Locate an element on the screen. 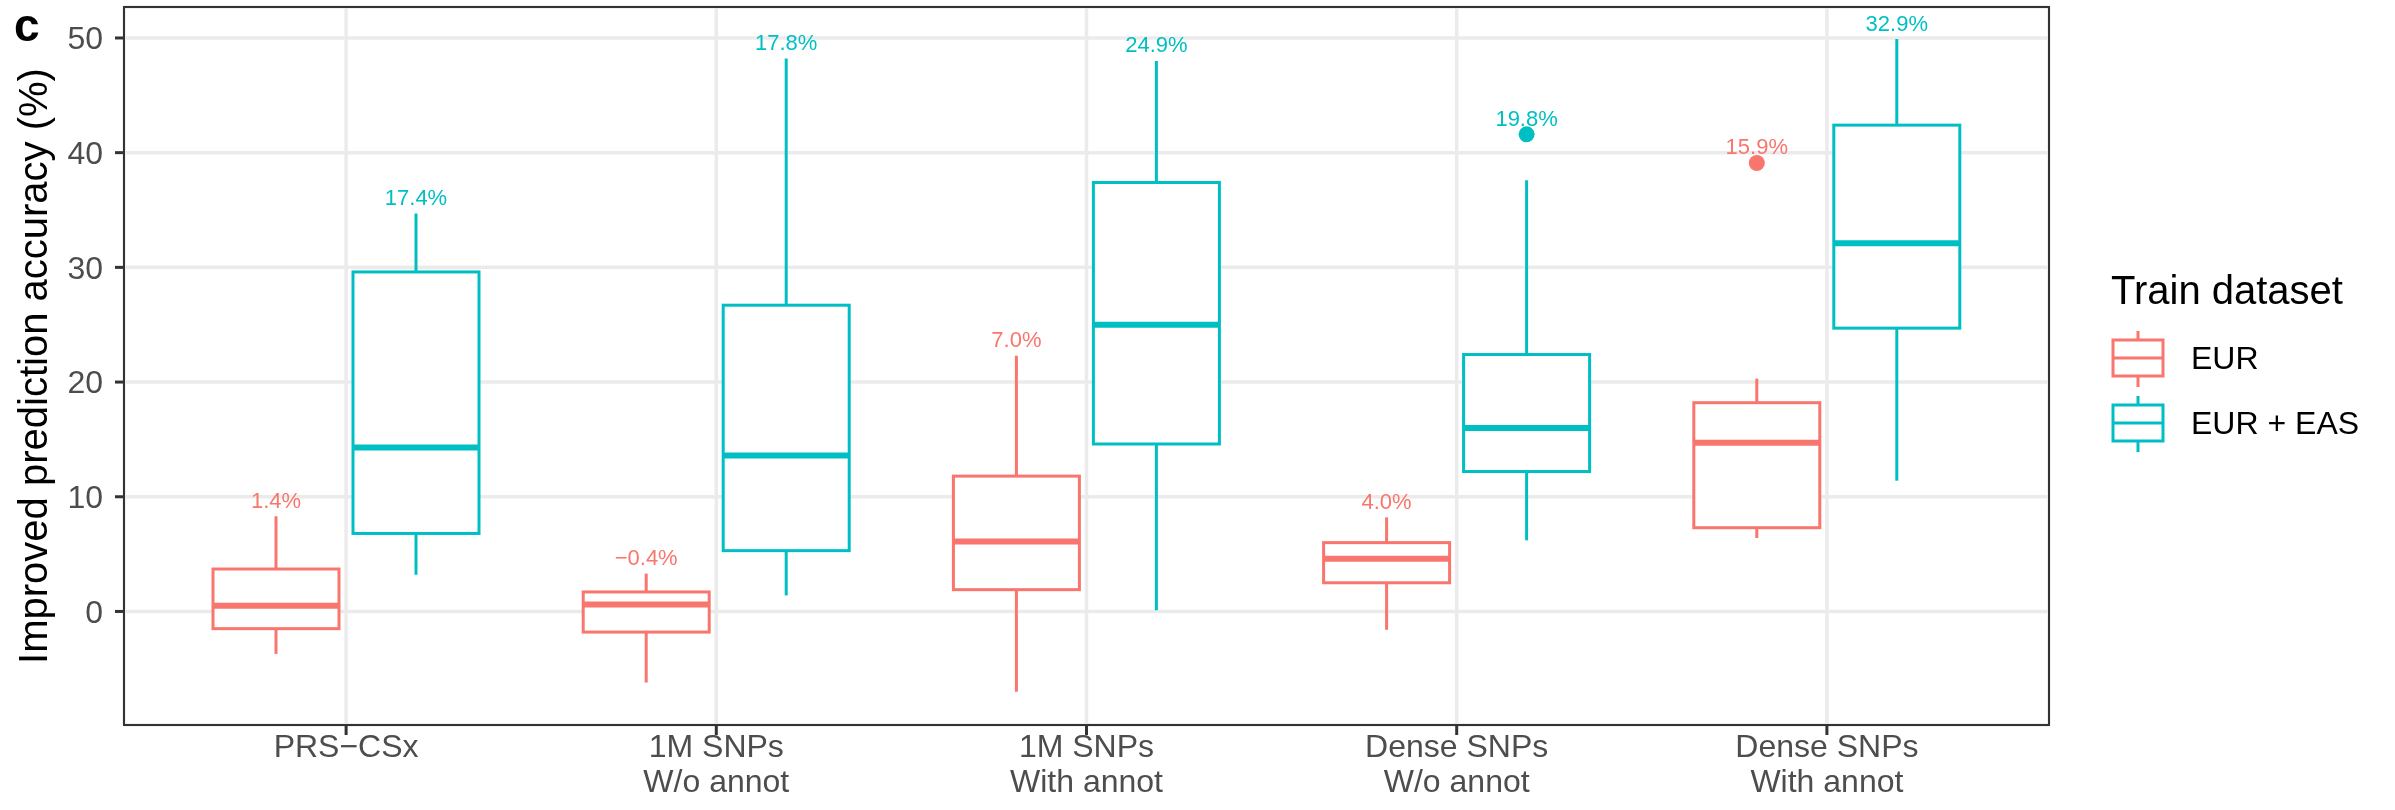  x-tick-label: Dense SNPs W/o annot is located at coordinates (1457, 763).